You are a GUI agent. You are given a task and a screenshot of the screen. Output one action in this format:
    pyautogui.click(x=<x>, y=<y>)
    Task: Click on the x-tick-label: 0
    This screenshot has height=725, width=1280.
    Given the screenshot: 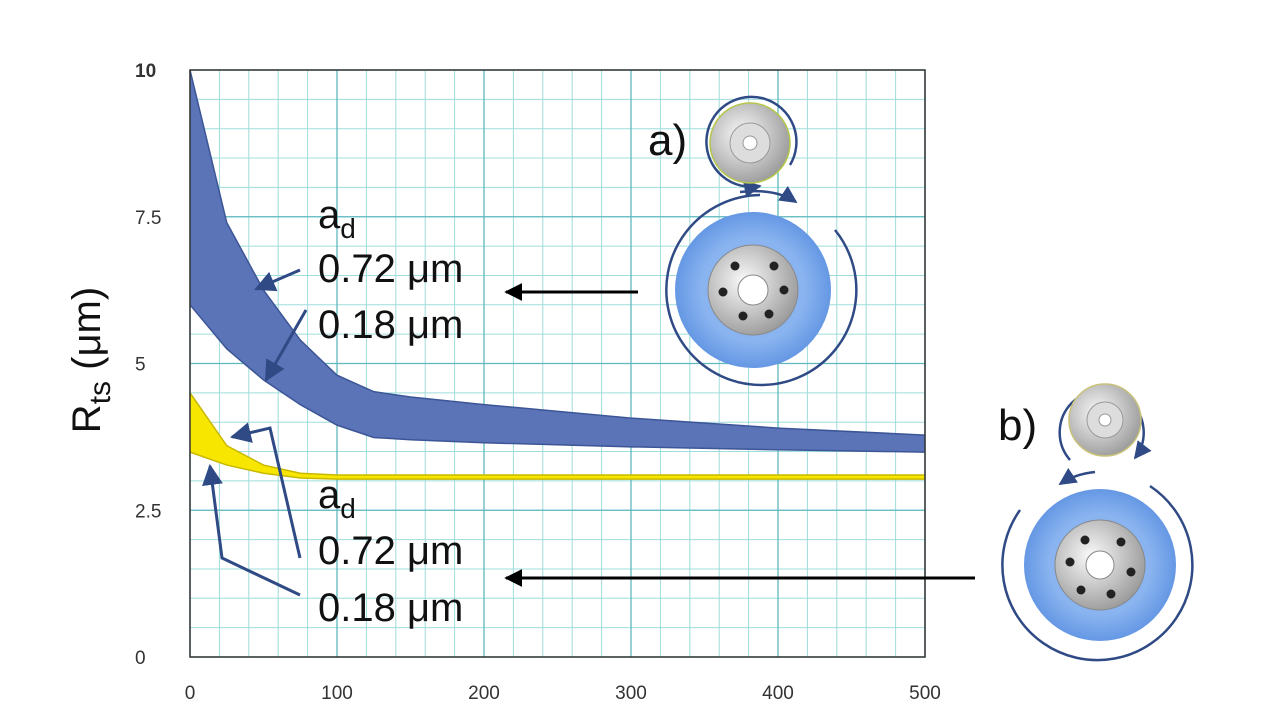 What is the action you would take?
    pyautogui.click(x=190, y=693)
    